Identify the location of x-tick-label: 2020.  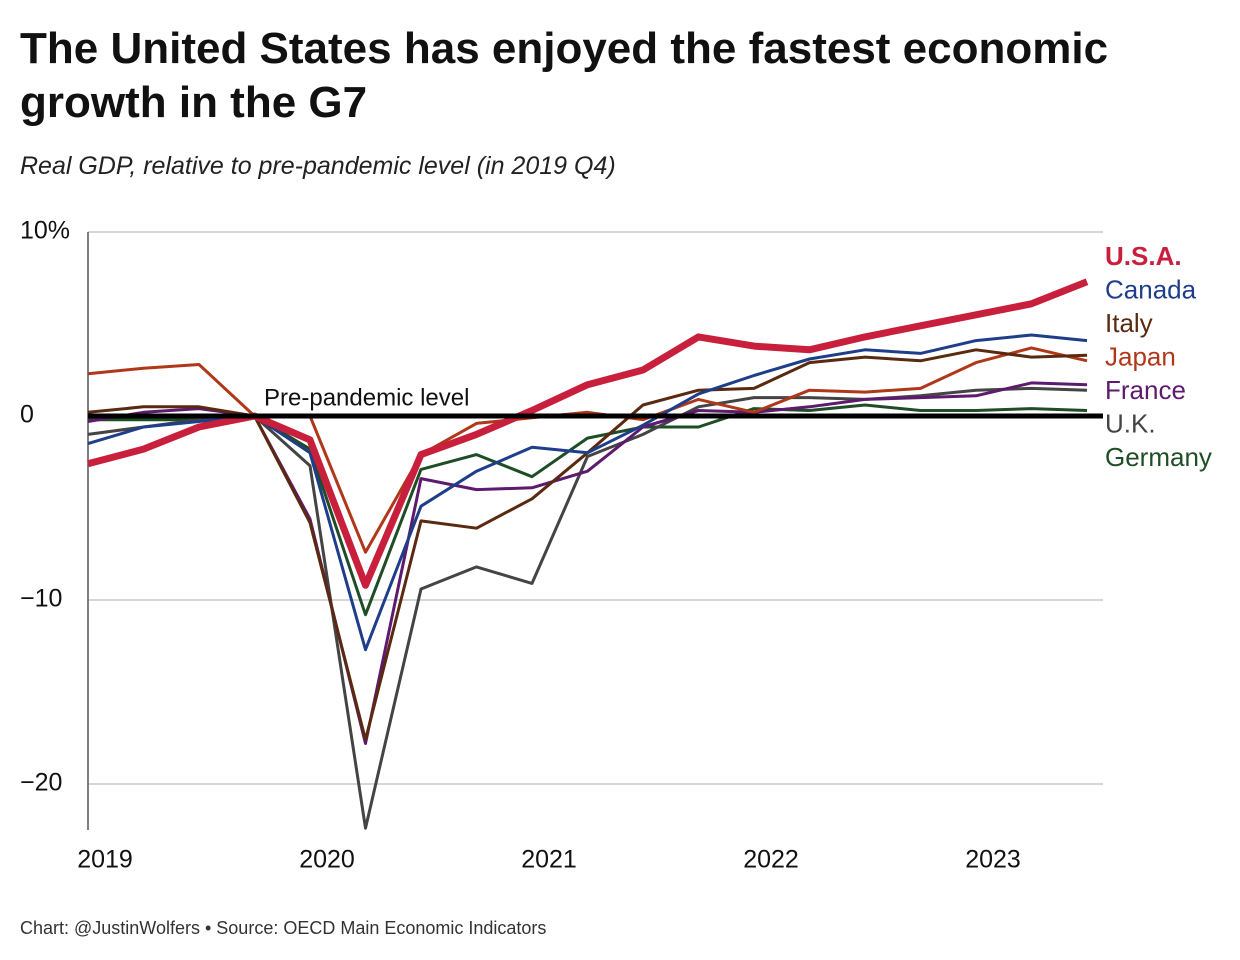
(327, 860).